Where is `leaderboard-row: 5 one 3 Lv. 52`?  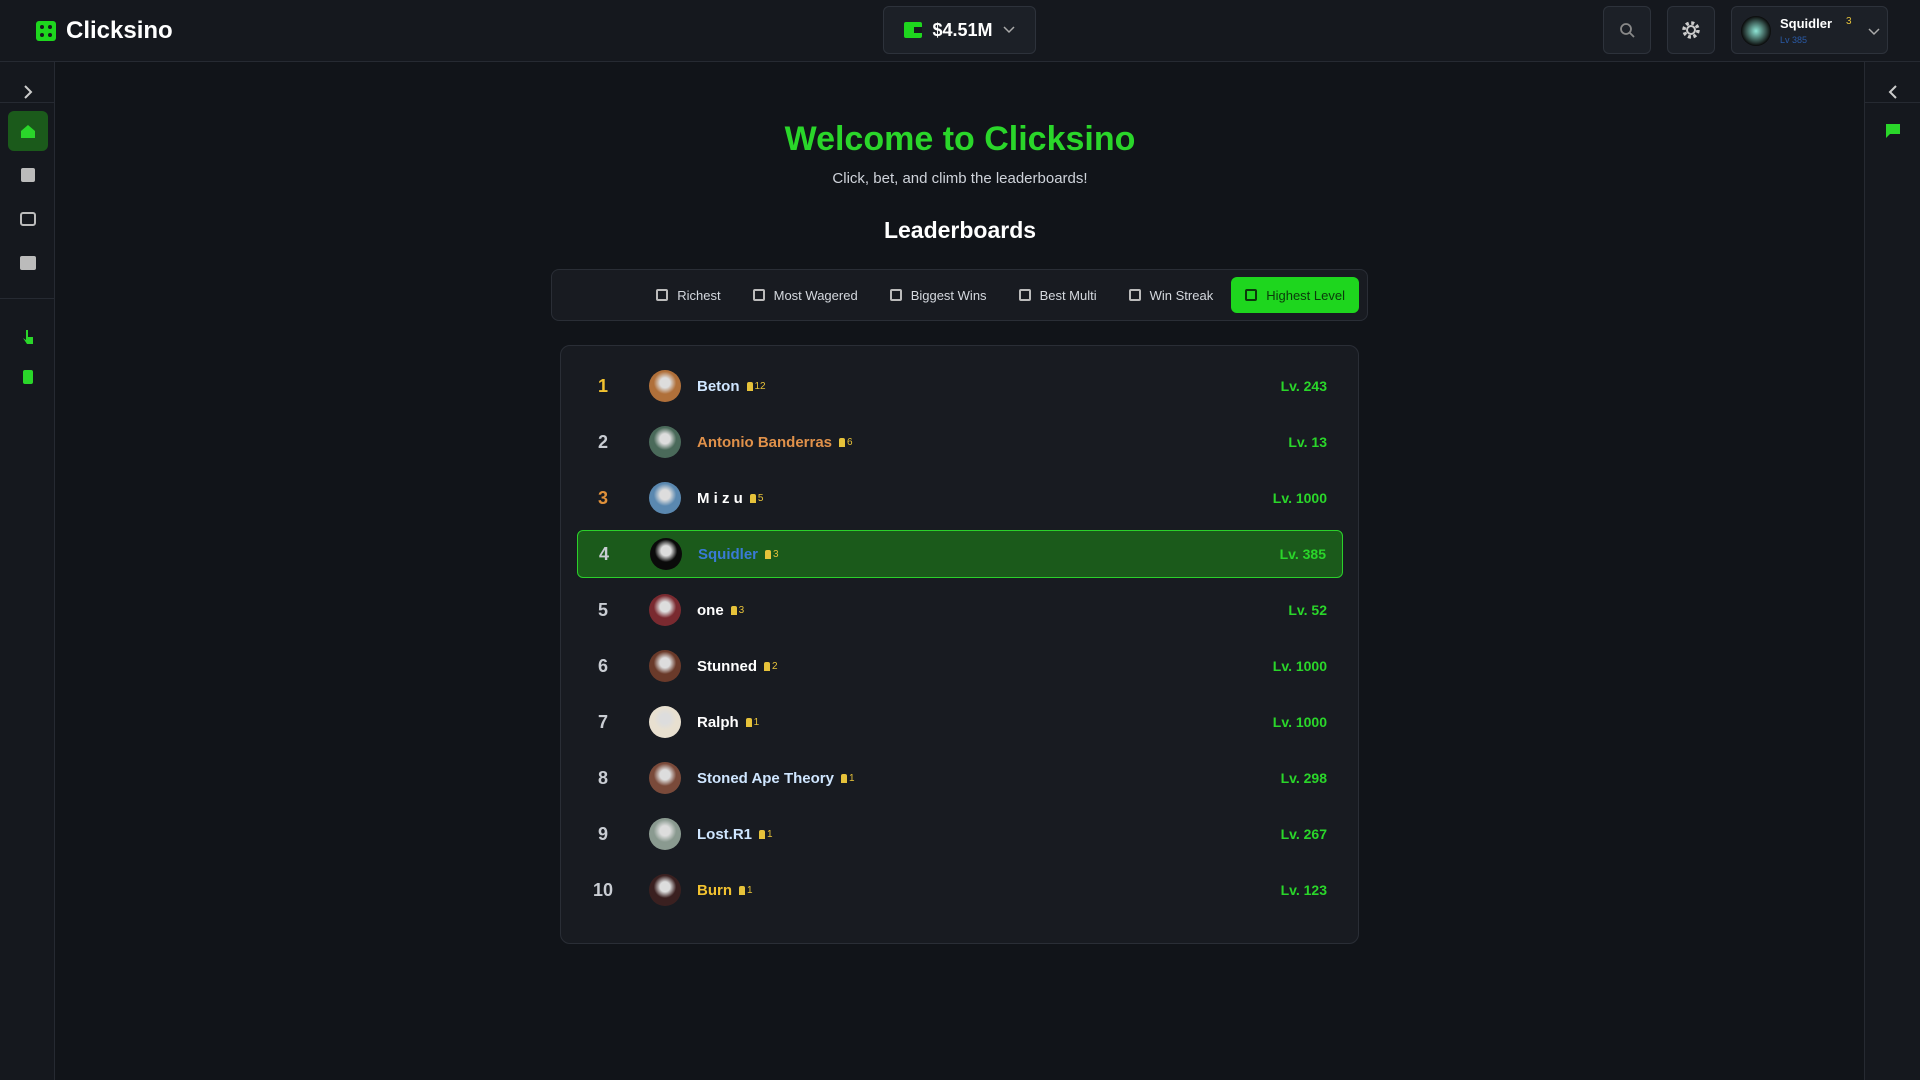
leaderboard-row: 5 one 3 Lv. 52 is located at coordinates (960, 610).